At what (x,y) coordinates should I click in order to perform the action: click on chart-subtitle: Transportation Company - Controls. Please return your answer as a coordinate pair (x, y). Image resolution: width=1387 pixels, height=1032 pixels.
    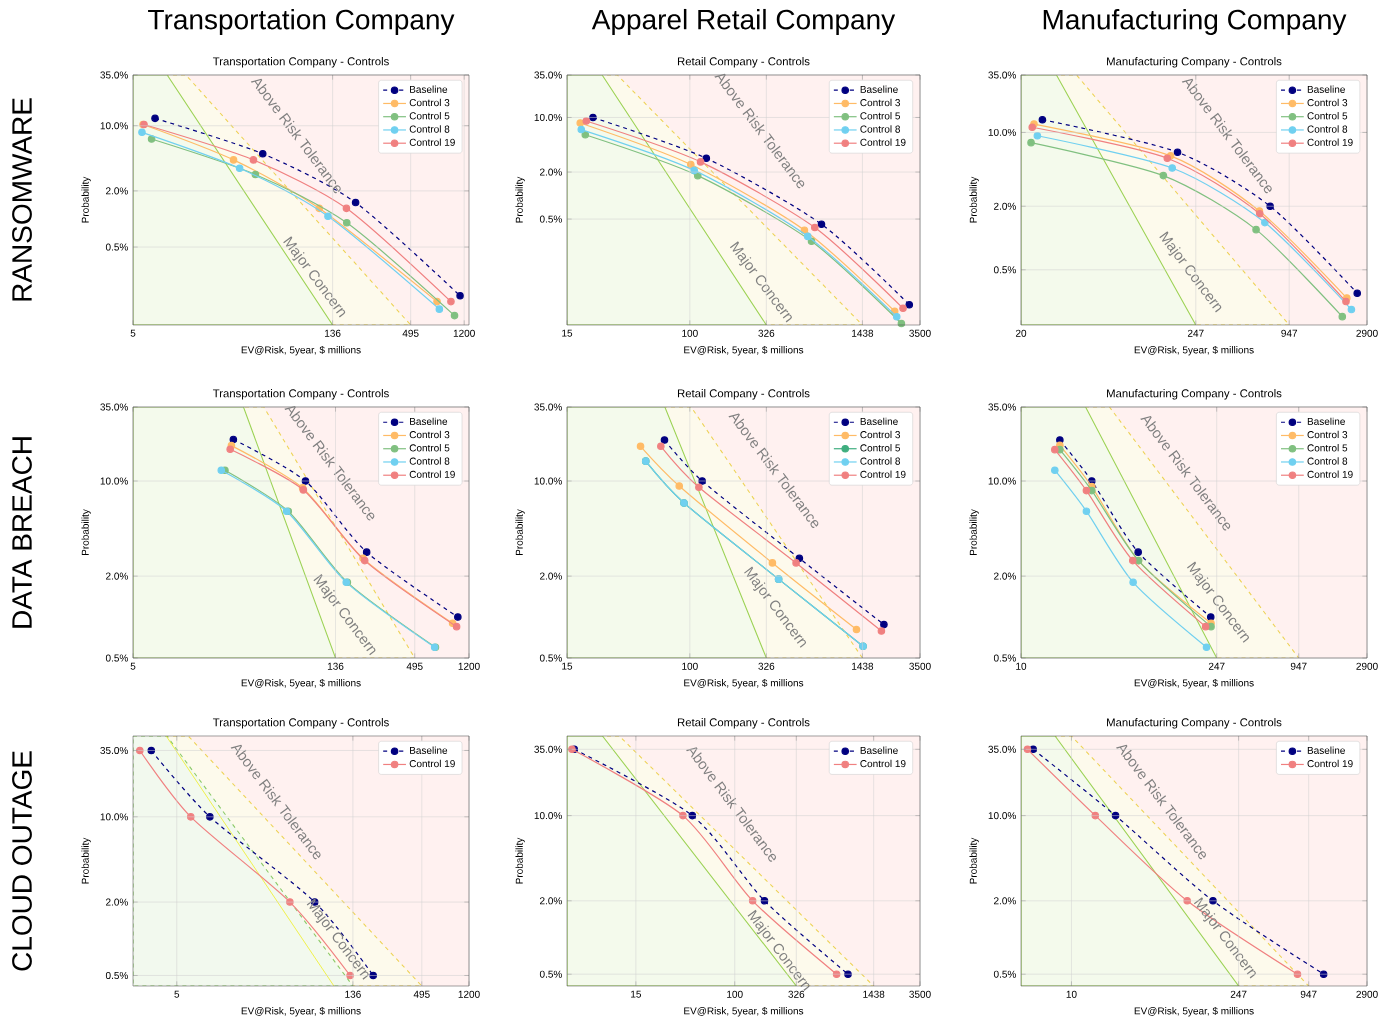
    Looking at the image, I should click on (300, 62).